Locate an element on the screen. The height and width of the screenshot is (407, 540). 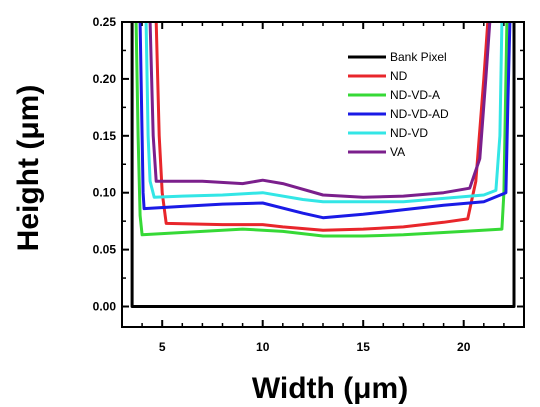
x-tick-label: 20 is located at coordinates (464, 347).